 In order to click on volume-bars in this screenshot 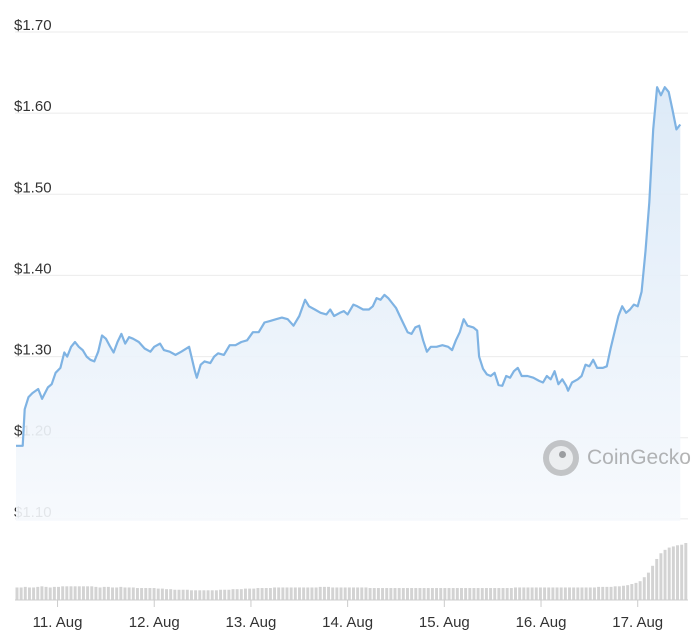, I will do `click(351, 571)`.